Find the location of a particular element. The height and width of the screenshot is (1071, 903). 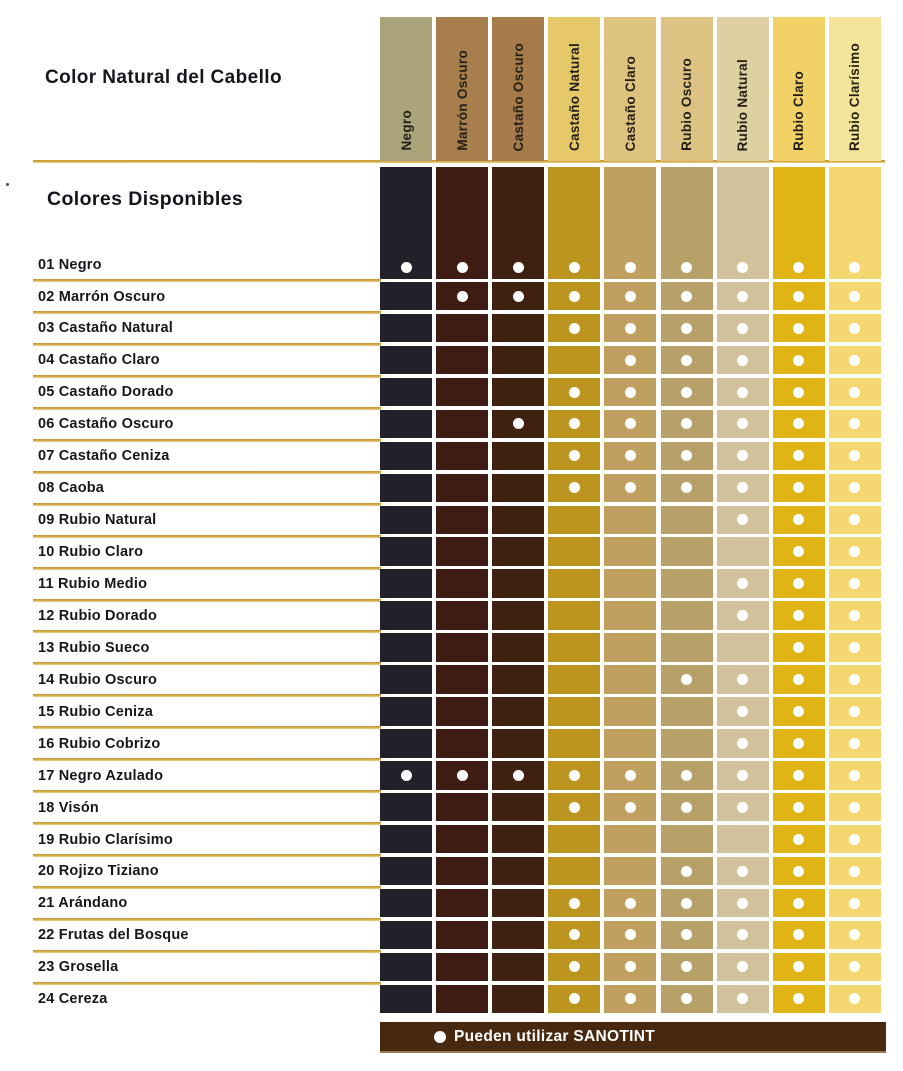

column-header-label: Rubio Oscuro is located at coordinates (686, 104).